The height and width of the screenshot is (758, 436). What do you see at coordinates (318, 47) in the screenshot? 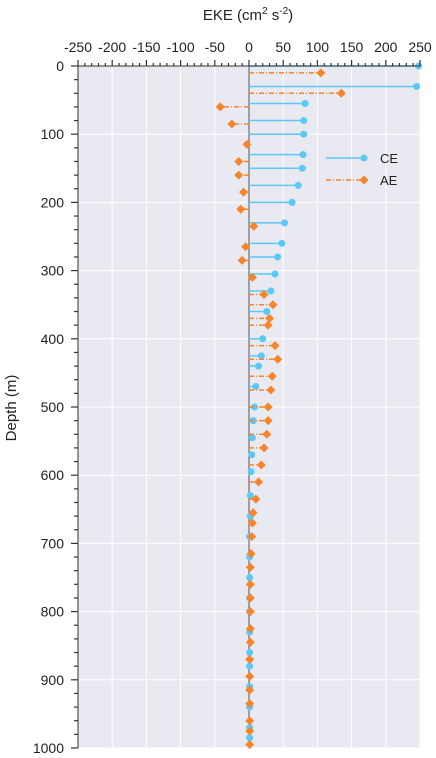
I see `x-tick-label: 100` at bounding box center [318, 47].